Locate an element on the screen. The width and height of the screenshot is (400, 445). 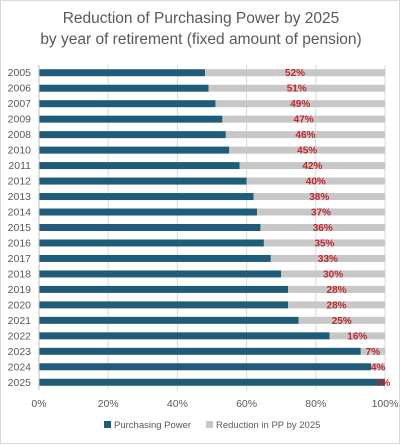
y-tick-label: 2024 is located at coordinates (20, 367).